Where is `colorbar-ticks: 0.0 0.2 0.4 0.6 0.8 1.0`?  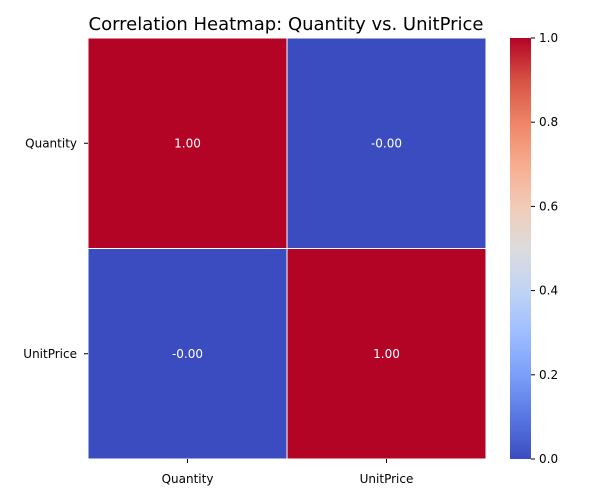
colorbar-ticks: 0.0 0.2 0.4 0.6 0.8 1.0 is located at coordinates (544, 248).